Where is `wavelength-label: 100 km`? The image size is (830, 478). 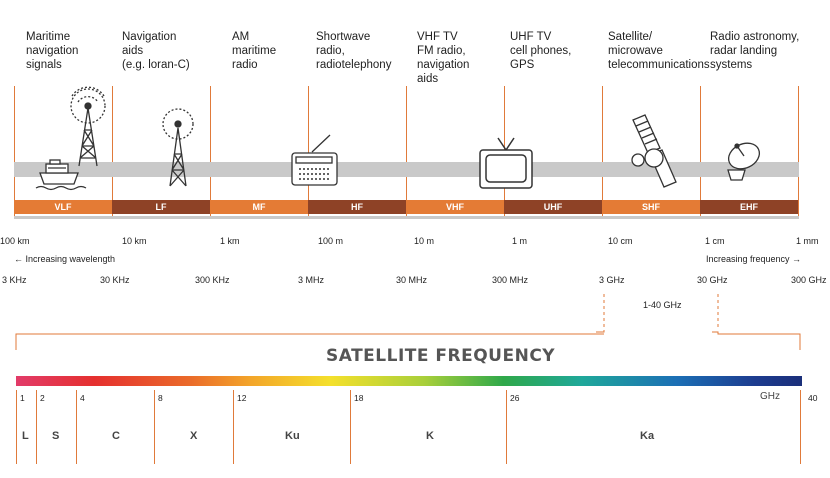
wavelength-label: 100 km is located at coordinates (15, 241).